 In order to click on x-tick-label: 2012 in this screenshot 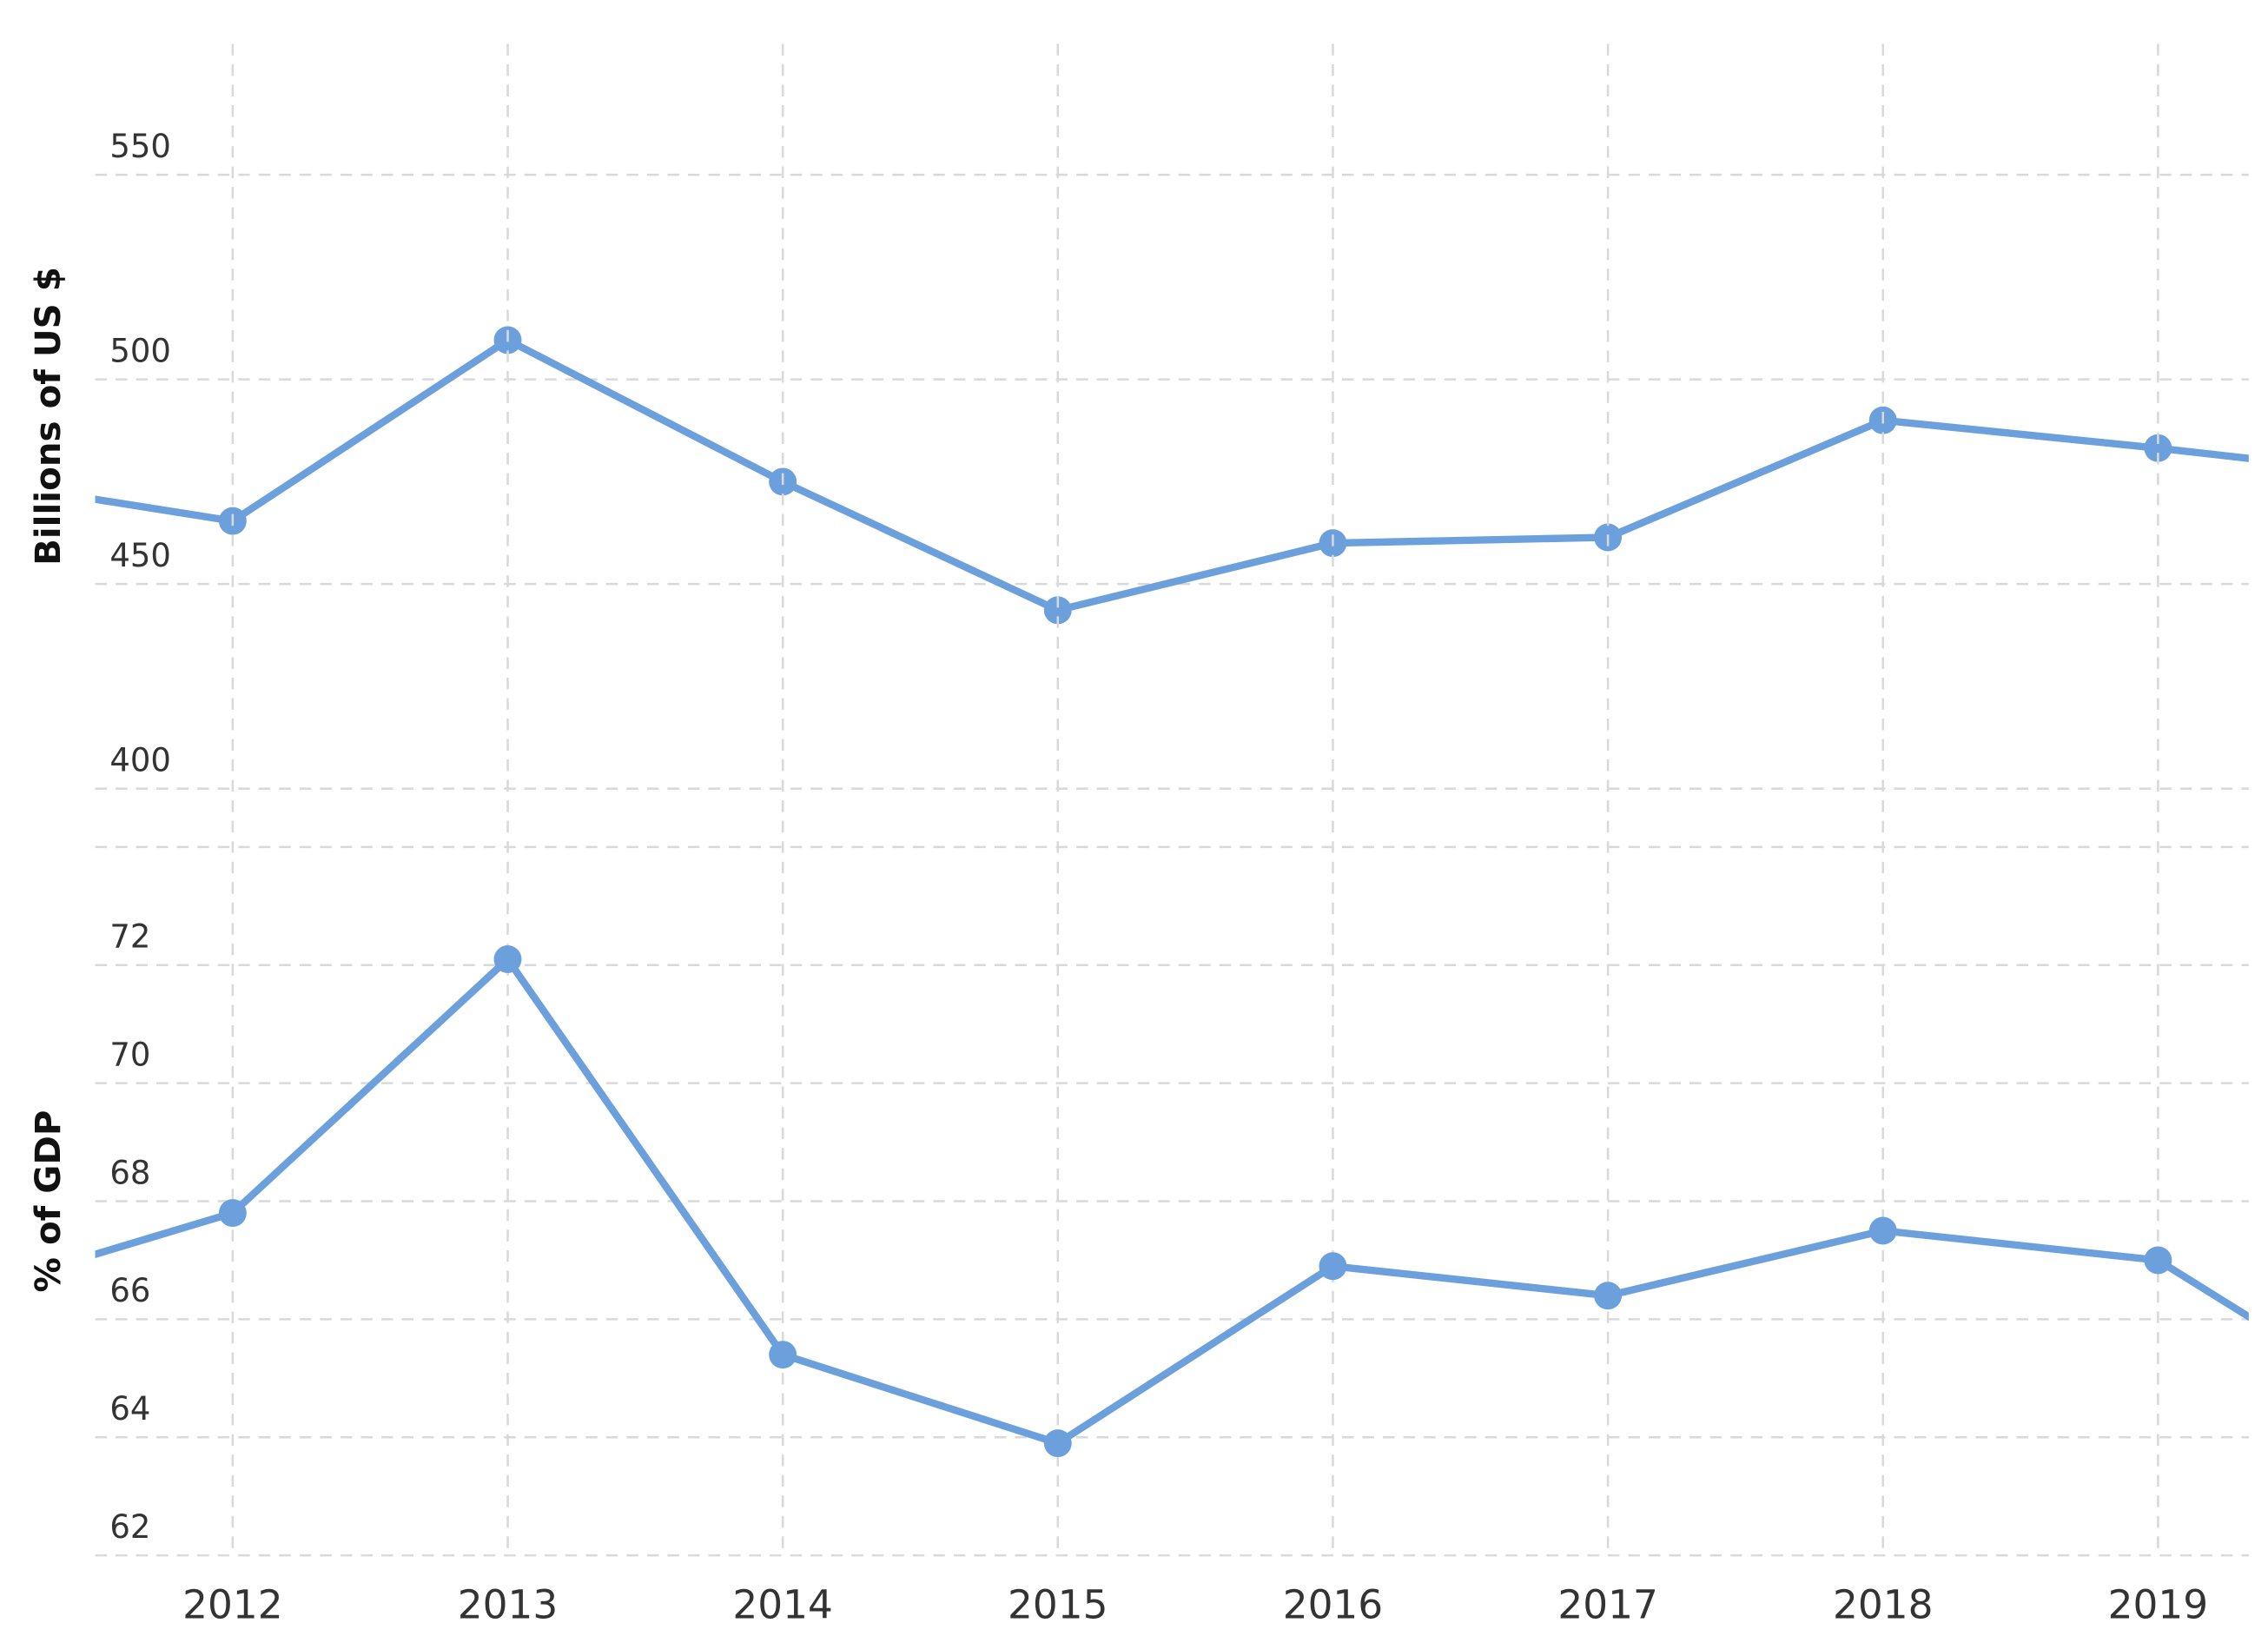, I will do `click(232, 1604)`.